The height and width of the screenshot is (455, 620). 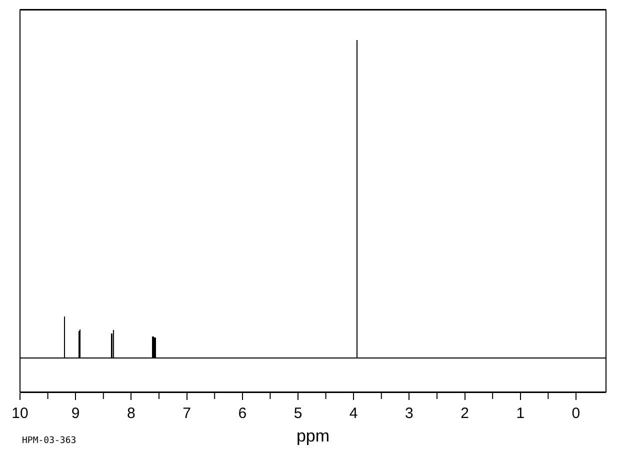 What do you see at coordinates (409, 413) in the screenshot?
I see `x-tick-label: 3` at bounding box center [409, 413].